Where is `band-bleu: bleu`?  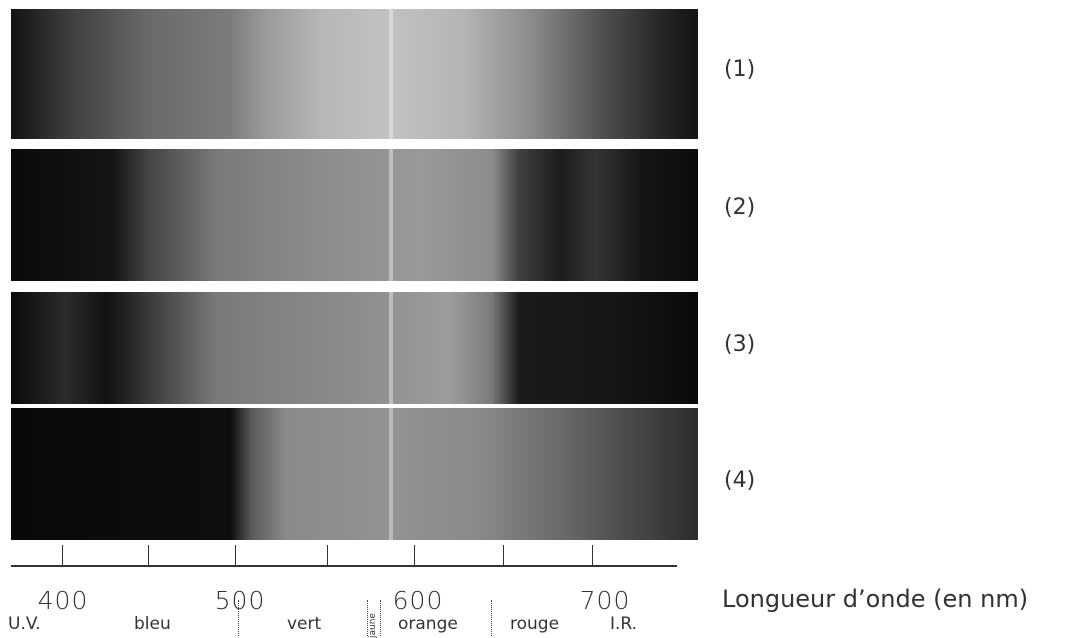
band-bleu: bleu is located at coordinates (152, 624).